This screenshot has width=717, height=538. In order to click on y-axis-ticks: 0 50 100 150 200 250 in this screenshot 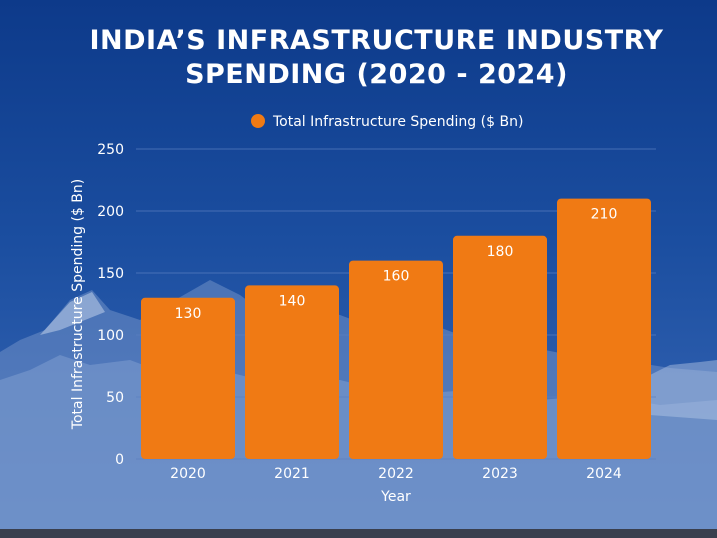, I will do `click(110, 305)`.